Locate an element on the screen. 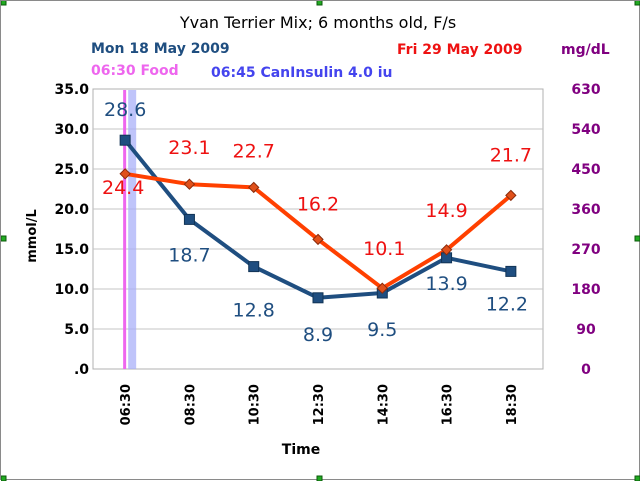 The image size is (640, 481). data-label-series-1: 12.8 is located at coordinates (254, 311).